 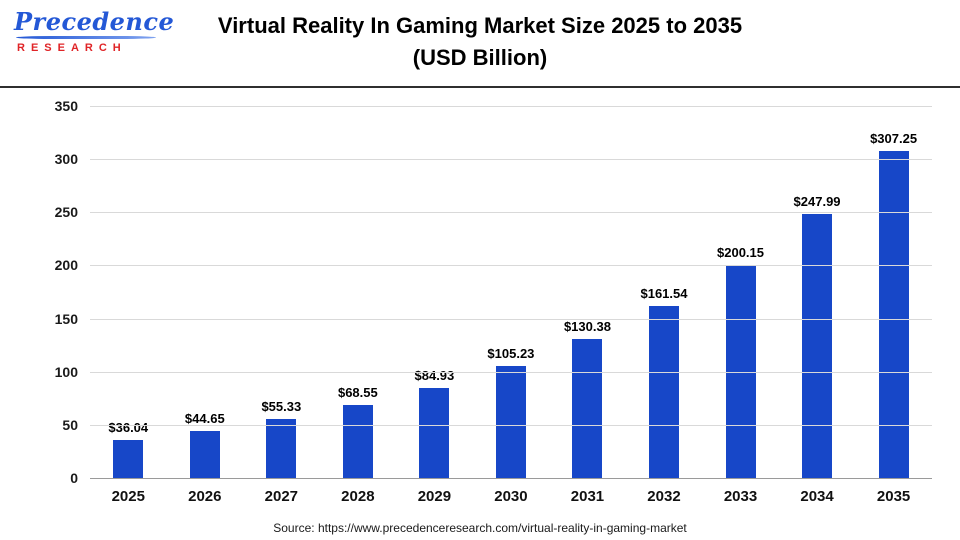 What do you see at coordinates (66, 318) in the screenshot?
I see `y-tick-label: 150` at bounding box center [66, 318].